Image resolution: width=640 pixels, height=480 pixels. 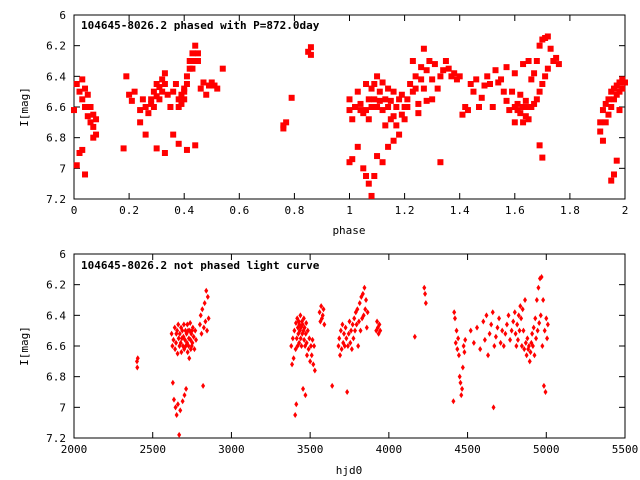 I want to click on y-tick-label-unphased: 6.4, so click(x=56, y=315).